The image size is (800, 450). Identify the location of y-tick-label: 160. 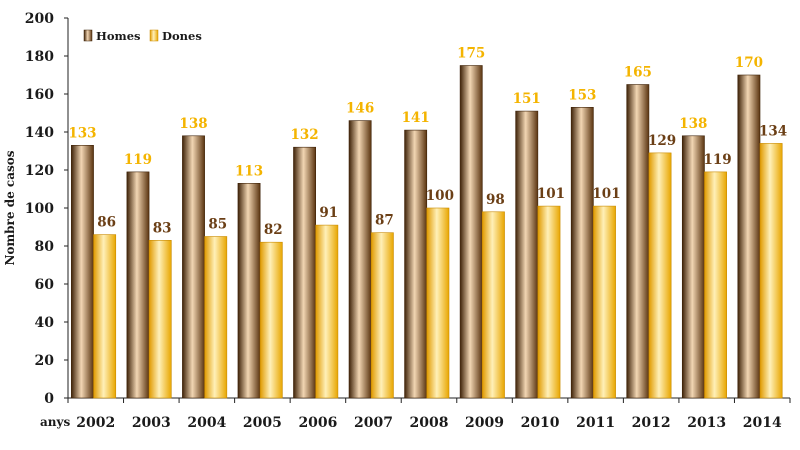
(39, 95).